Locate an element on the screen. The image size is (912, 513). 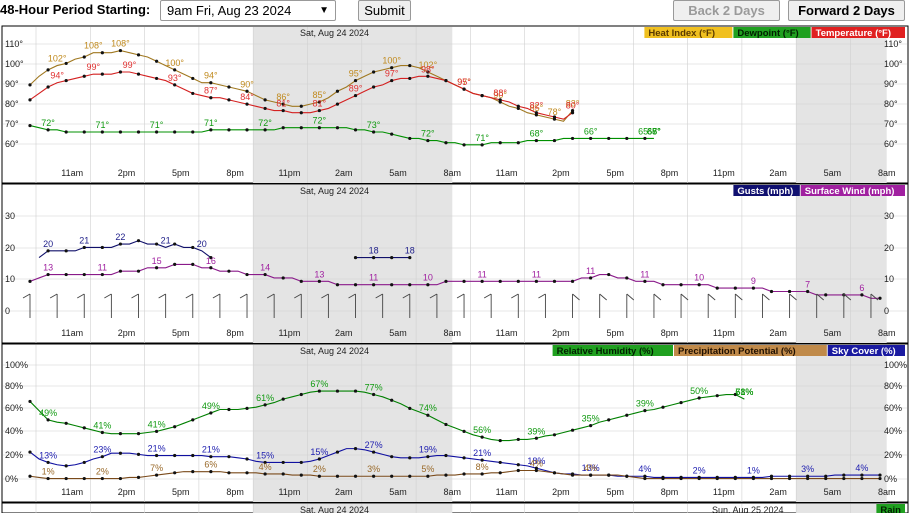
legend-entry: Heat Index (°F) is located at coordinates (681, 33).